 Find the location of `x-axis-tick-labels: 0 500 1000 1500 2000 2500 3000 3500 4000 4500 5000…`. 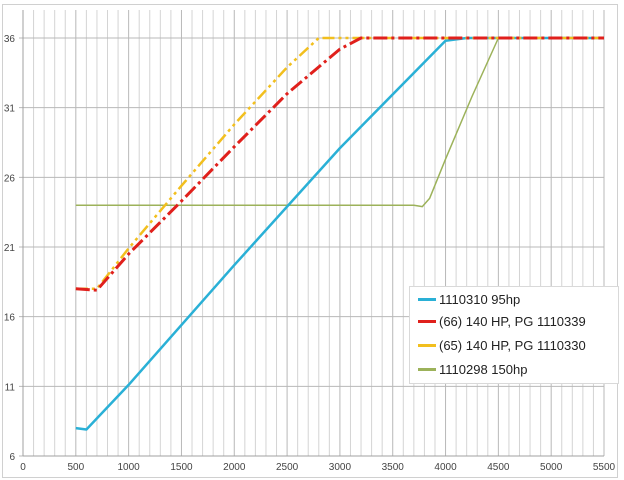

x-axis-tick-labels: 0 500 1000 1500 2000 2500 3000 3500 4000 4500 5000… is located at coordinates (317, 467).